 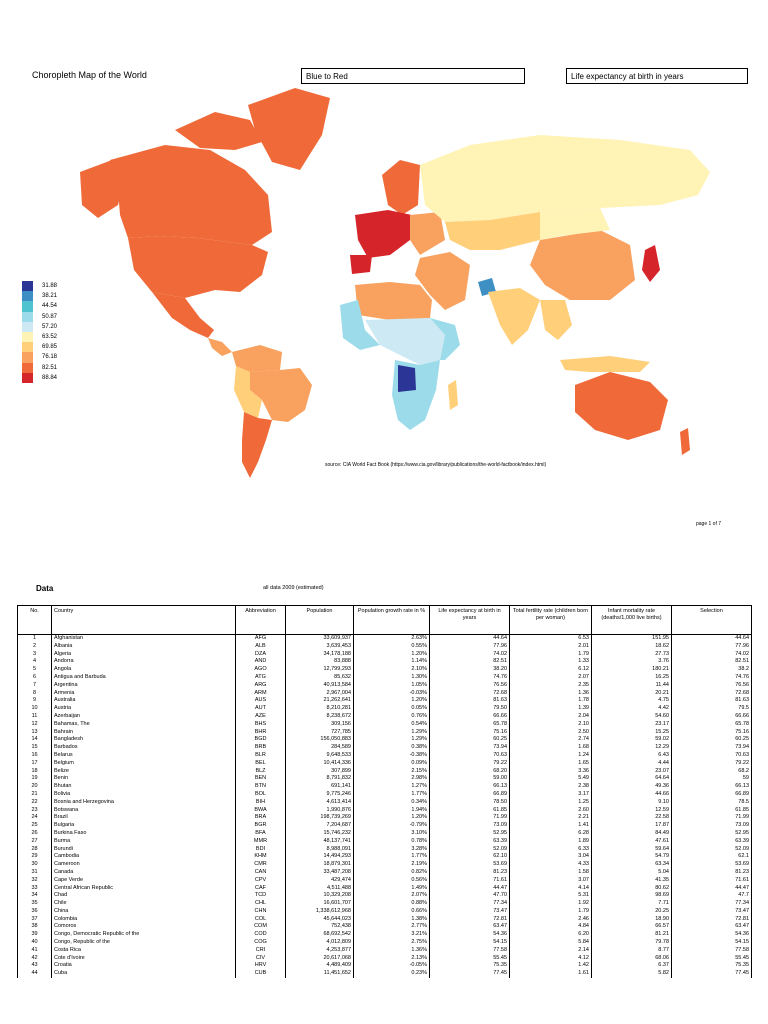 What do you see at coordinates (34, 857) in the screenshot?
I see `table-cell: 29` at bounding box center [34, 857].